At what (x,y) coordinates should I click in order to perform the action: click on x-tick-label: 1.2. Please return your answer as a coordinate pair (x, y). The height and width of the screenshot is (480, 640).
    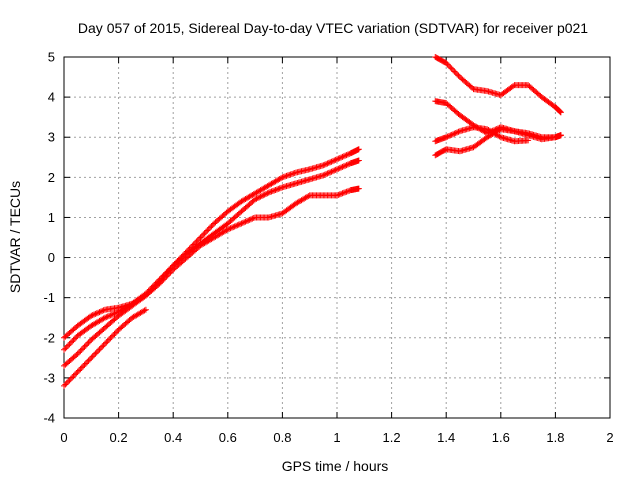
    Looking at the image, I should click on (392, 437).